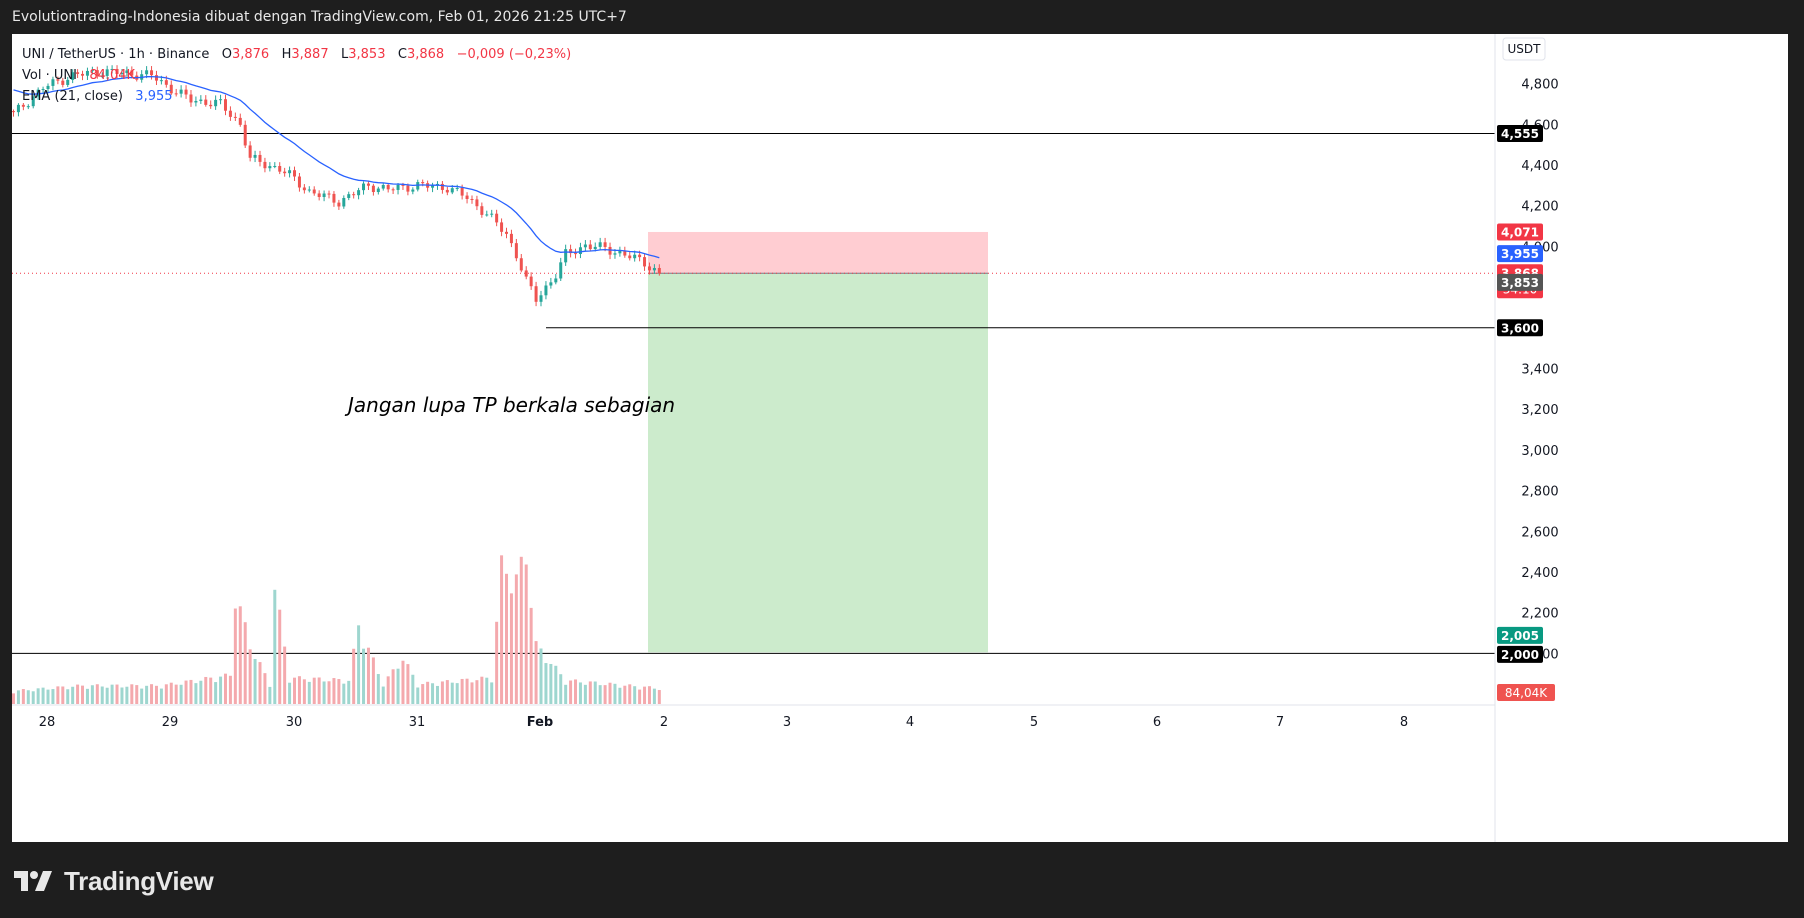 This screenshot has height=918, width=1804. Describe the element at coordinates (818, 463) in the screenshot. I see `take-profit-zone` at that location.